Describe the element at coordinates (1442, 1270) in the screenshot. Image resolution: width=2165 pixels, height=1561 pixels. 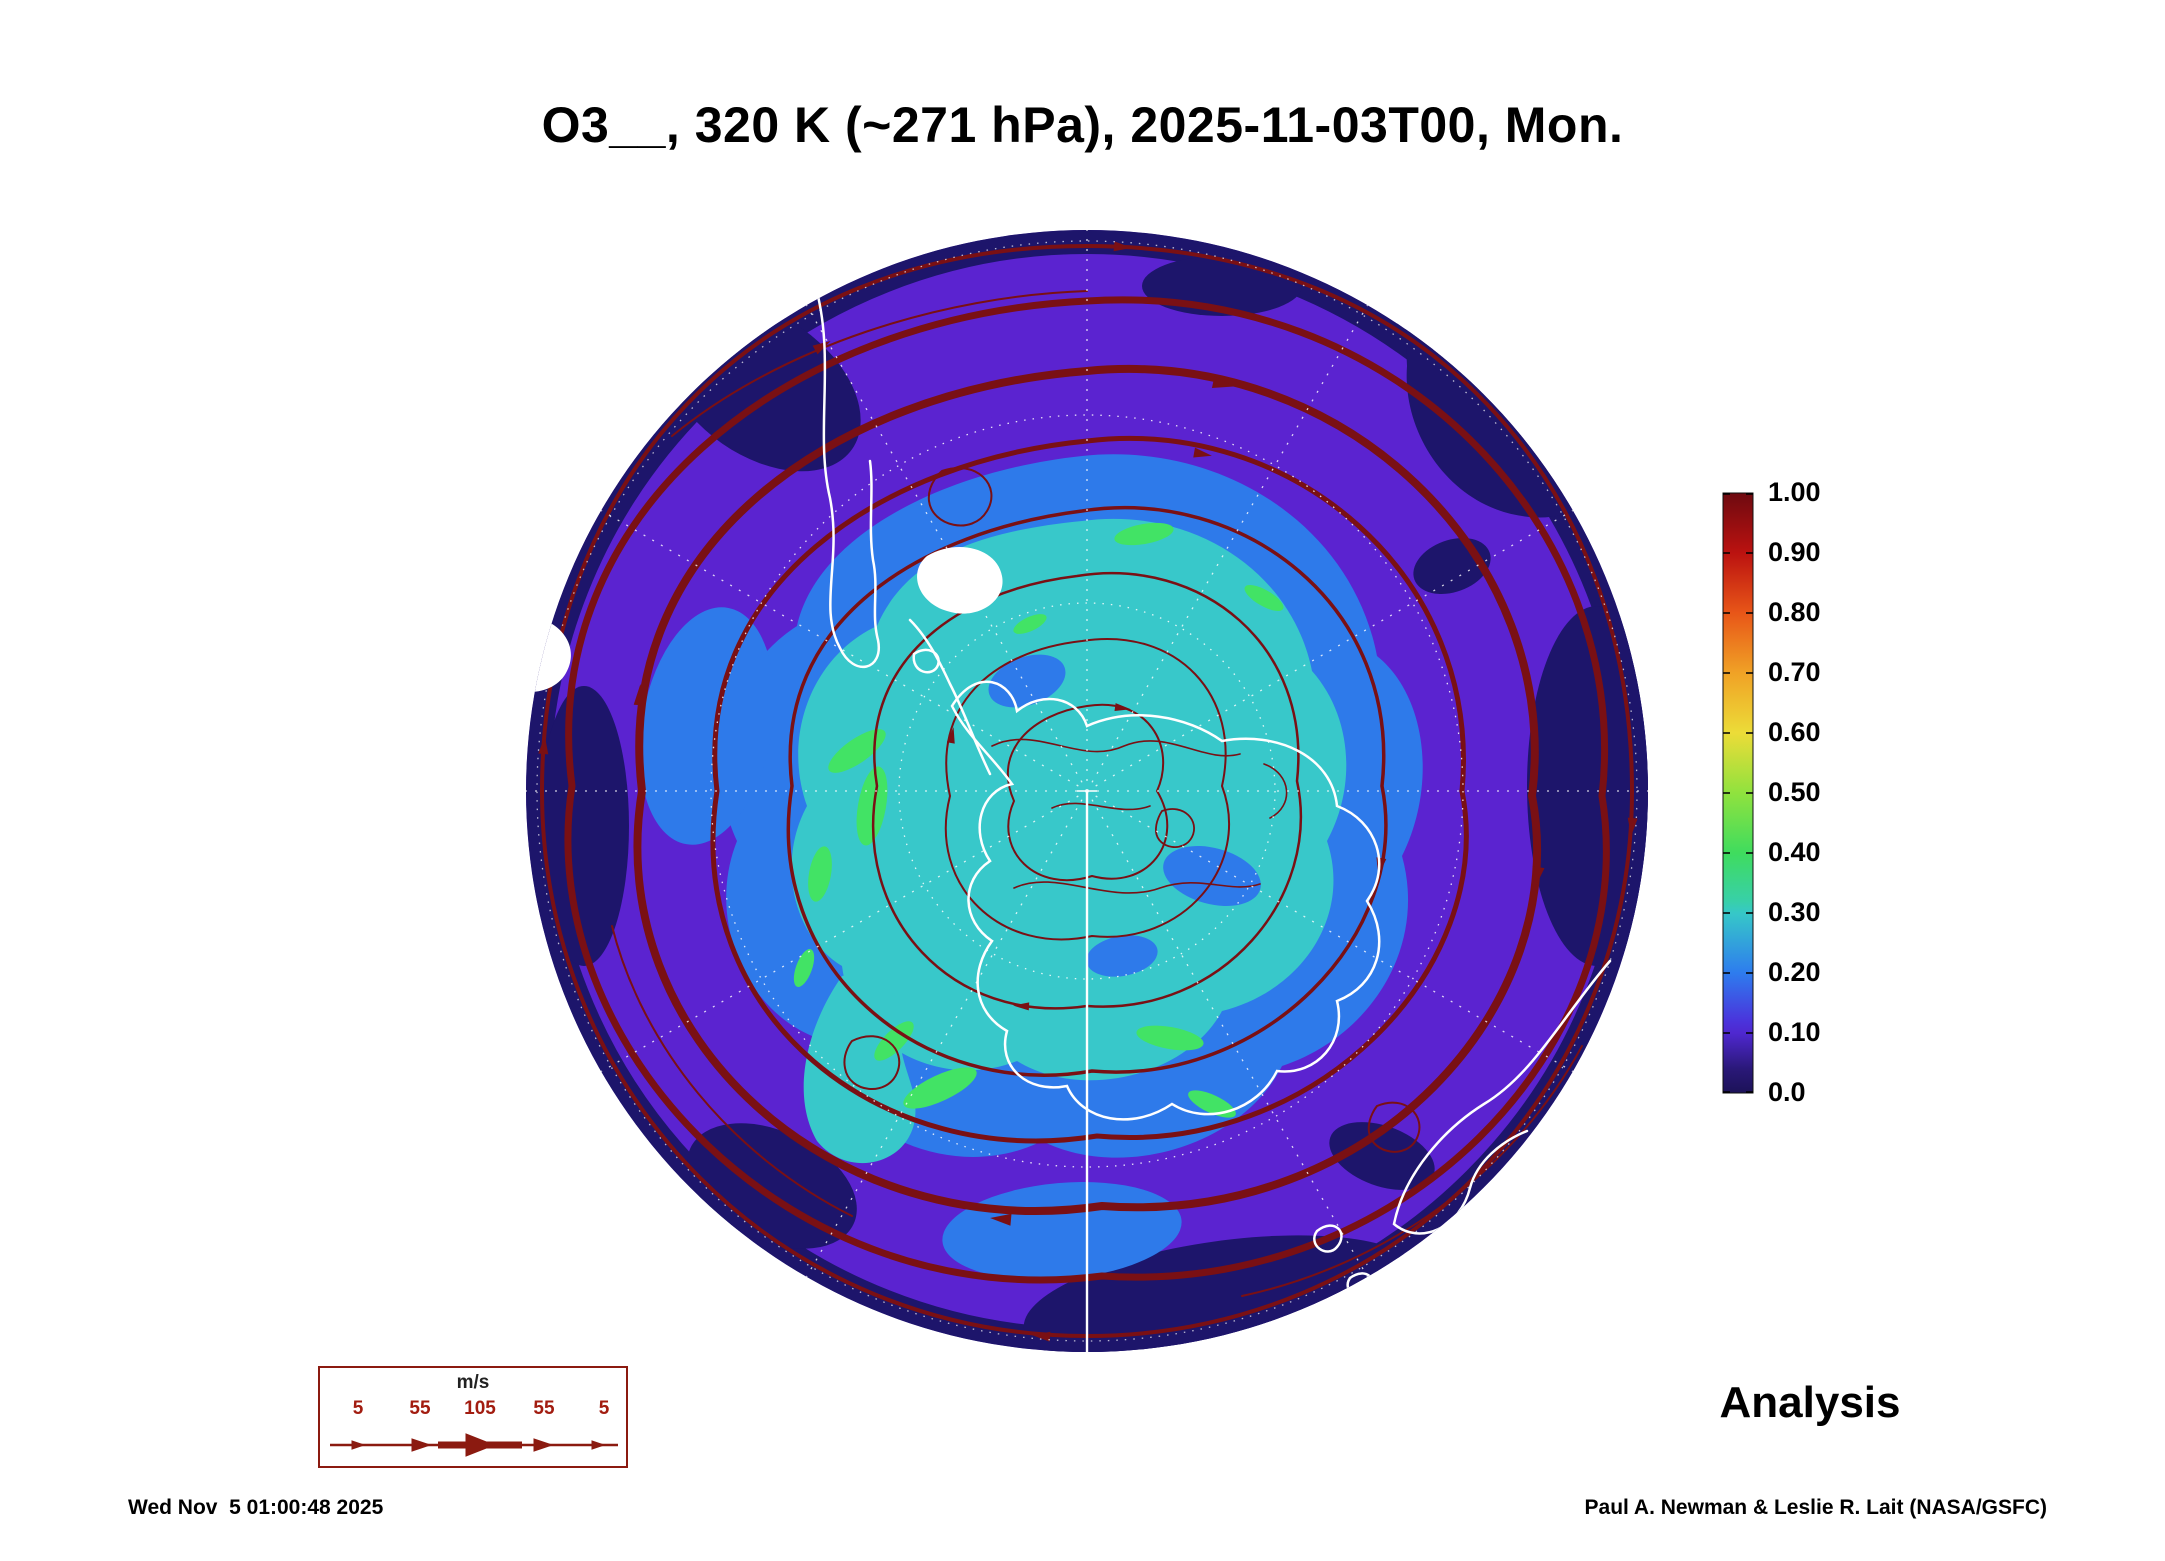
I see `tasmania-coastline` at that location.